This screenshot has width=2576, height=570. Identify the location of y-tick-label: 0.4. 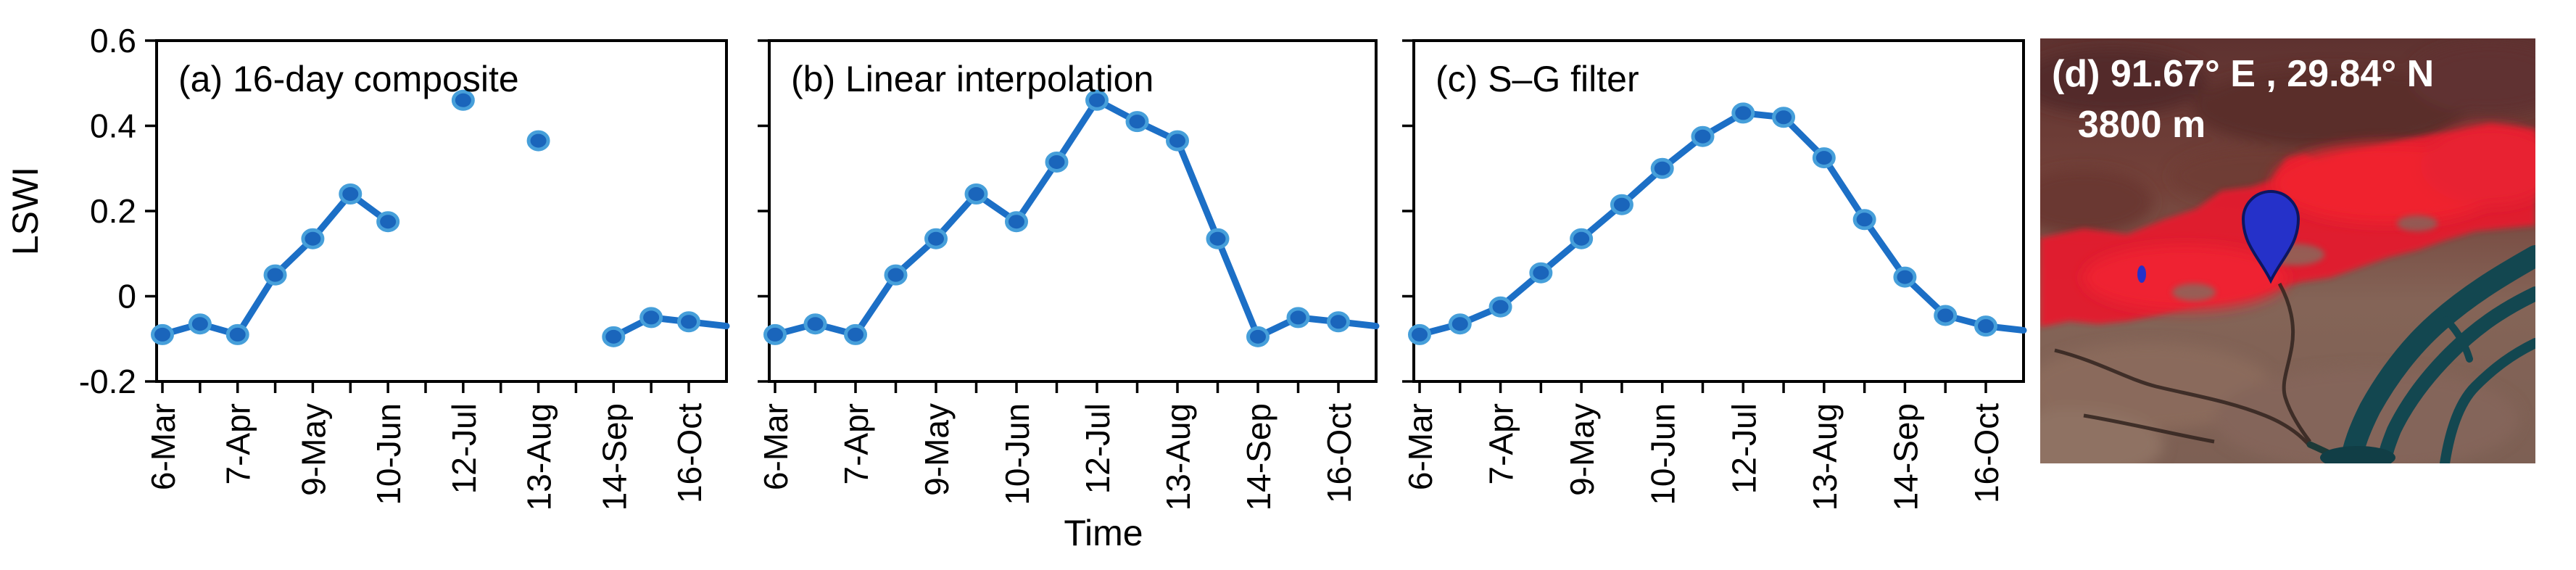
(113, 126).